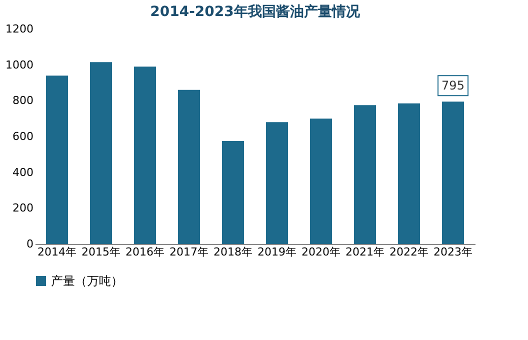 The width and height of the screenshot is (528, 340). Describe the element at coordinates (23, 136) in the screenshot. I see `y-tick-label: 600` at that location.